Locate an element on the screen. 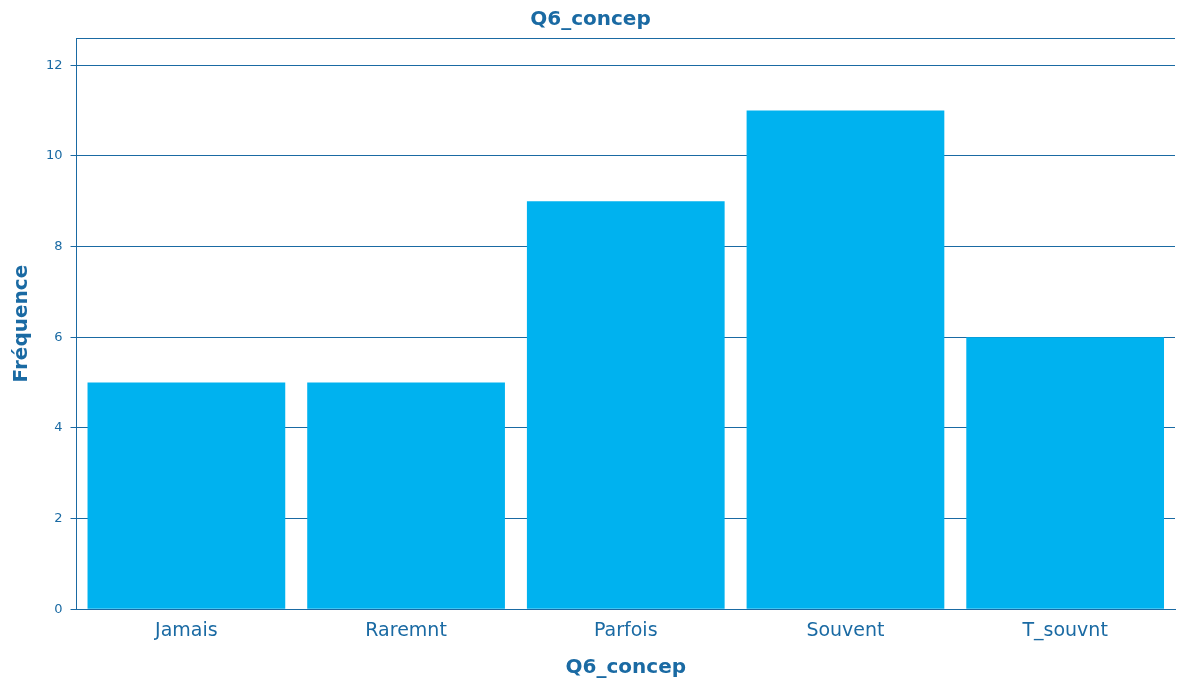 The height and width of the screenshot is (686, 1177). y-axis-title: Fréquence is located at coordinates (20, 323).